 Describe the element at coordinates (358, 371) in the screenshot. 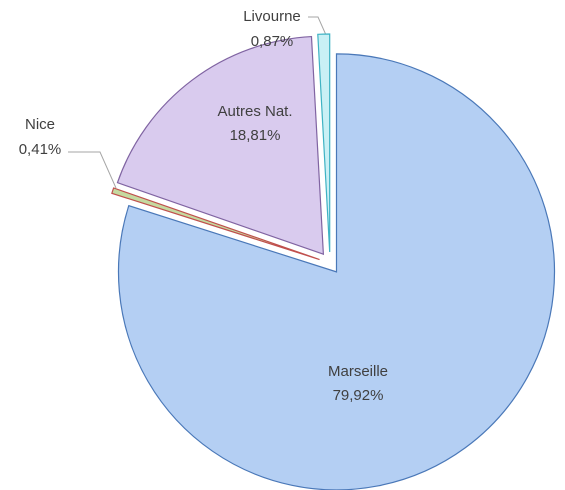

I see `slice-label: Marseille` at that location.